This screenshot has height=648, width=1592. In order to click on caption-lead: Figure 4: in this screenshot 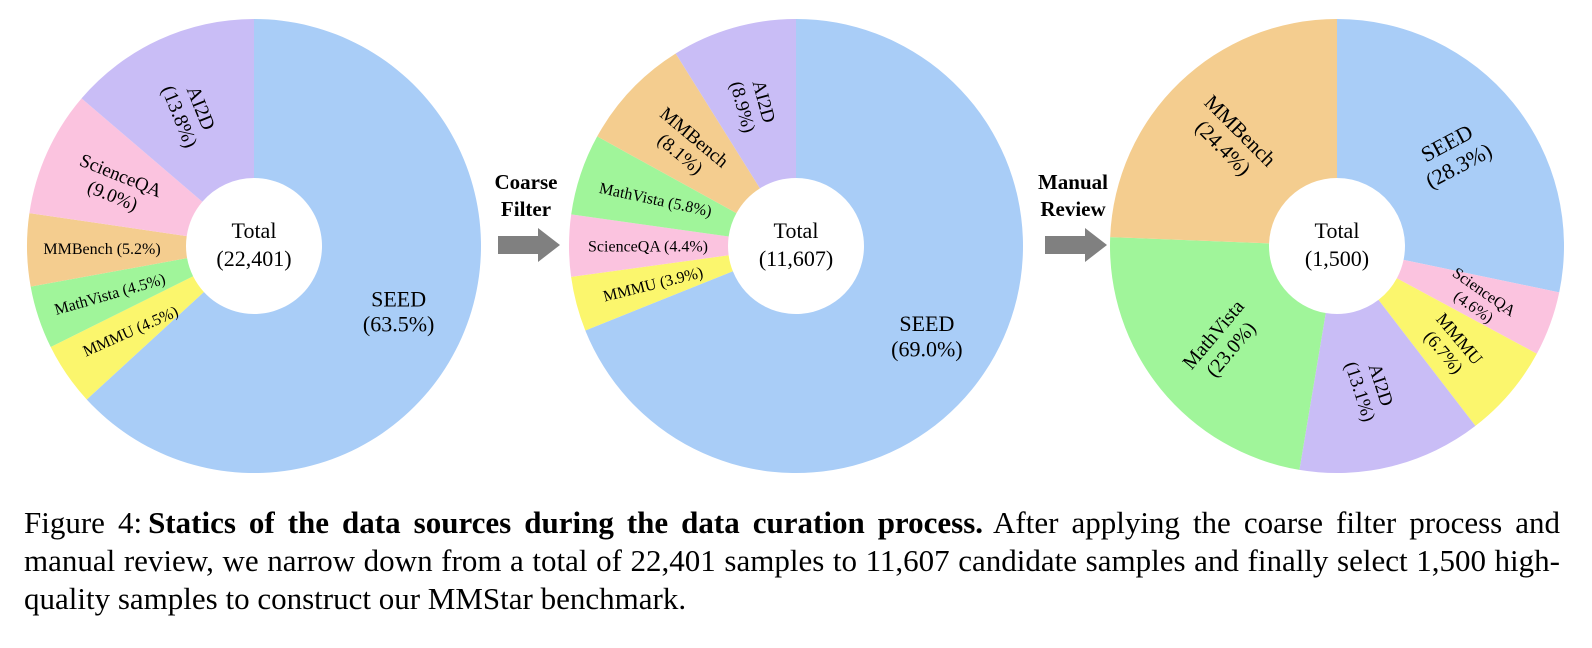, I will do `click(83, 522)`.